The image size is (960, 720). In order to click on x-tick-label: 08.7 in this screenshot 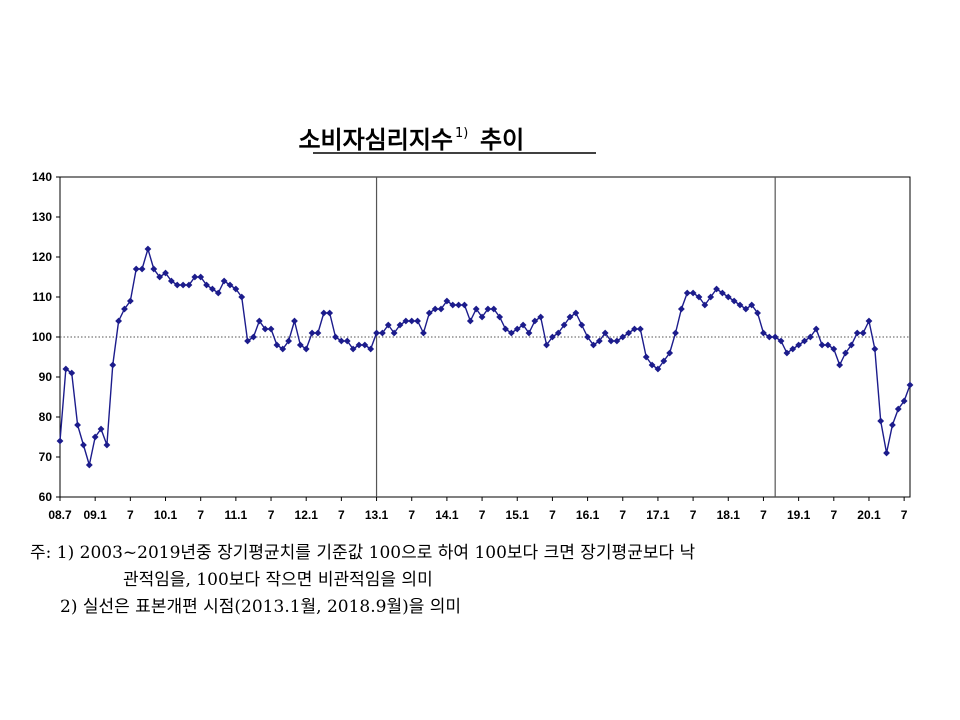, I will do `click(60, 515)`.